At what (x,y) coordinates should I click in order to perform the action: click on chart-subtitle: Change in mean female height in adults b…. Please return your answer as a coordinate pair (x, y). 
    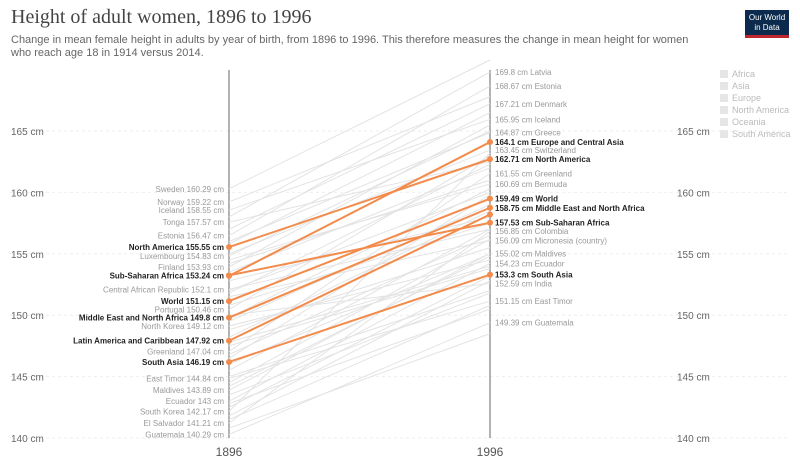
    Looking at the image, I should click on (350, 46).